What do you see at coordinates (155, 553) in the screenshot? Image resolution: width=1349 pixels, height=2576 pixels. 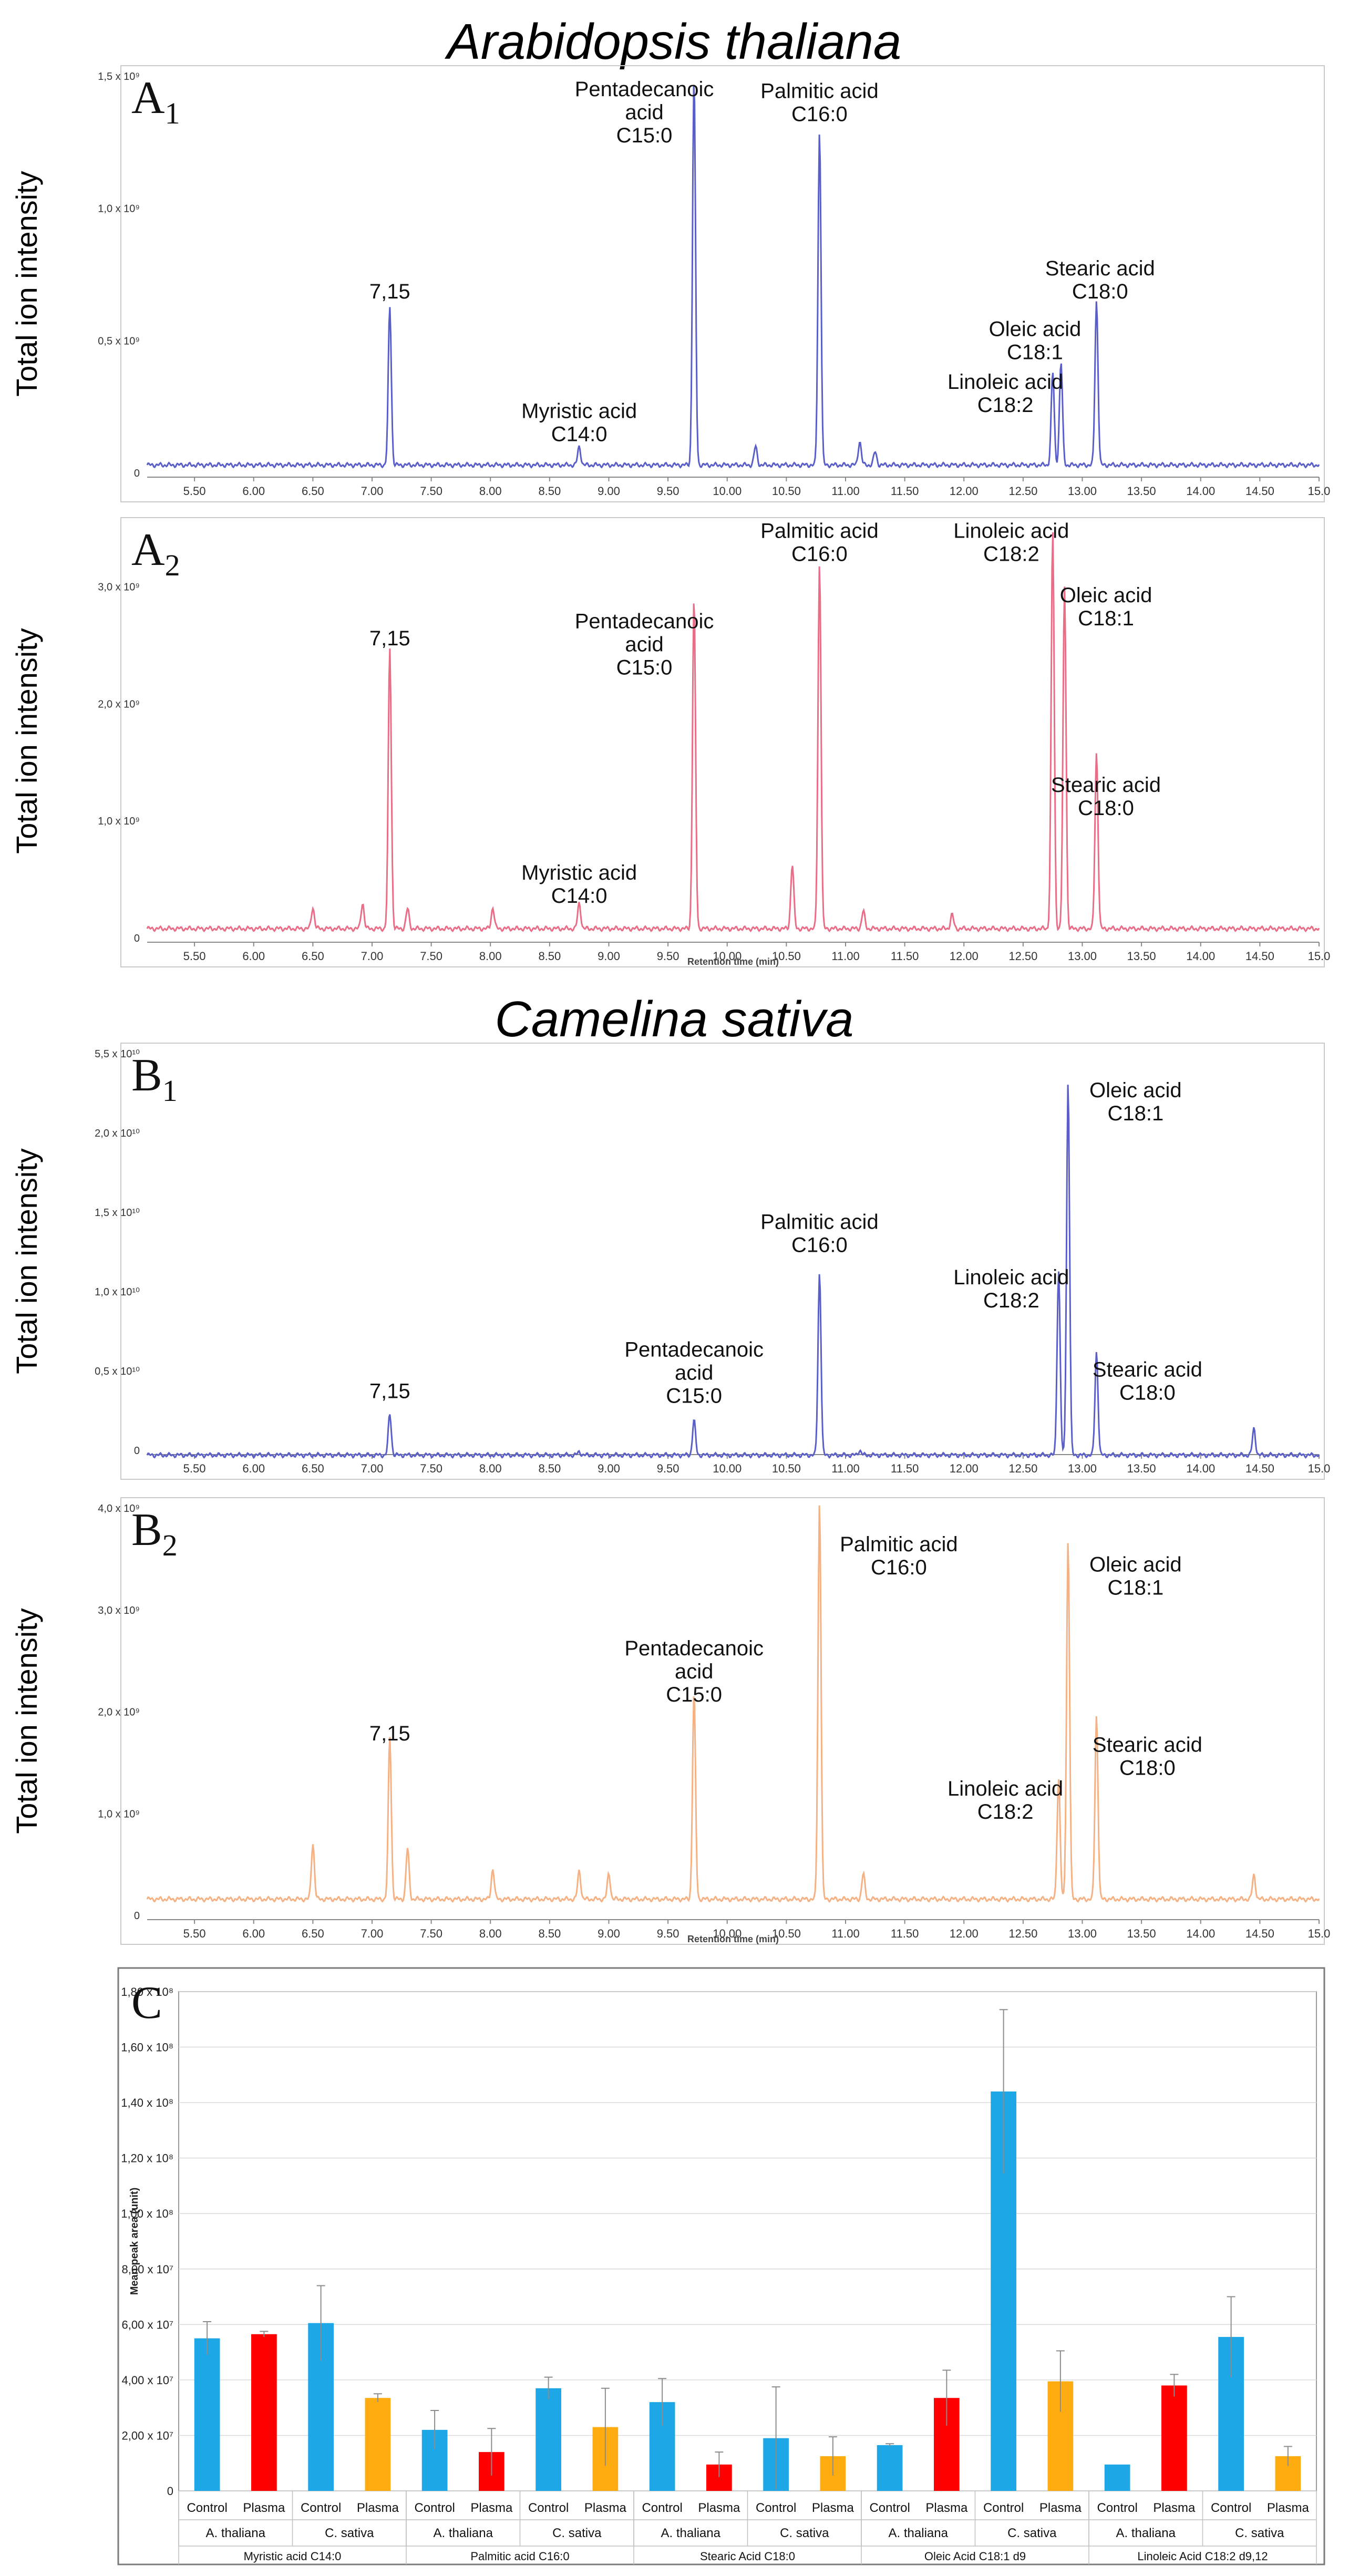 I see `panel-letter: A2` at bounding box center [155, 553].